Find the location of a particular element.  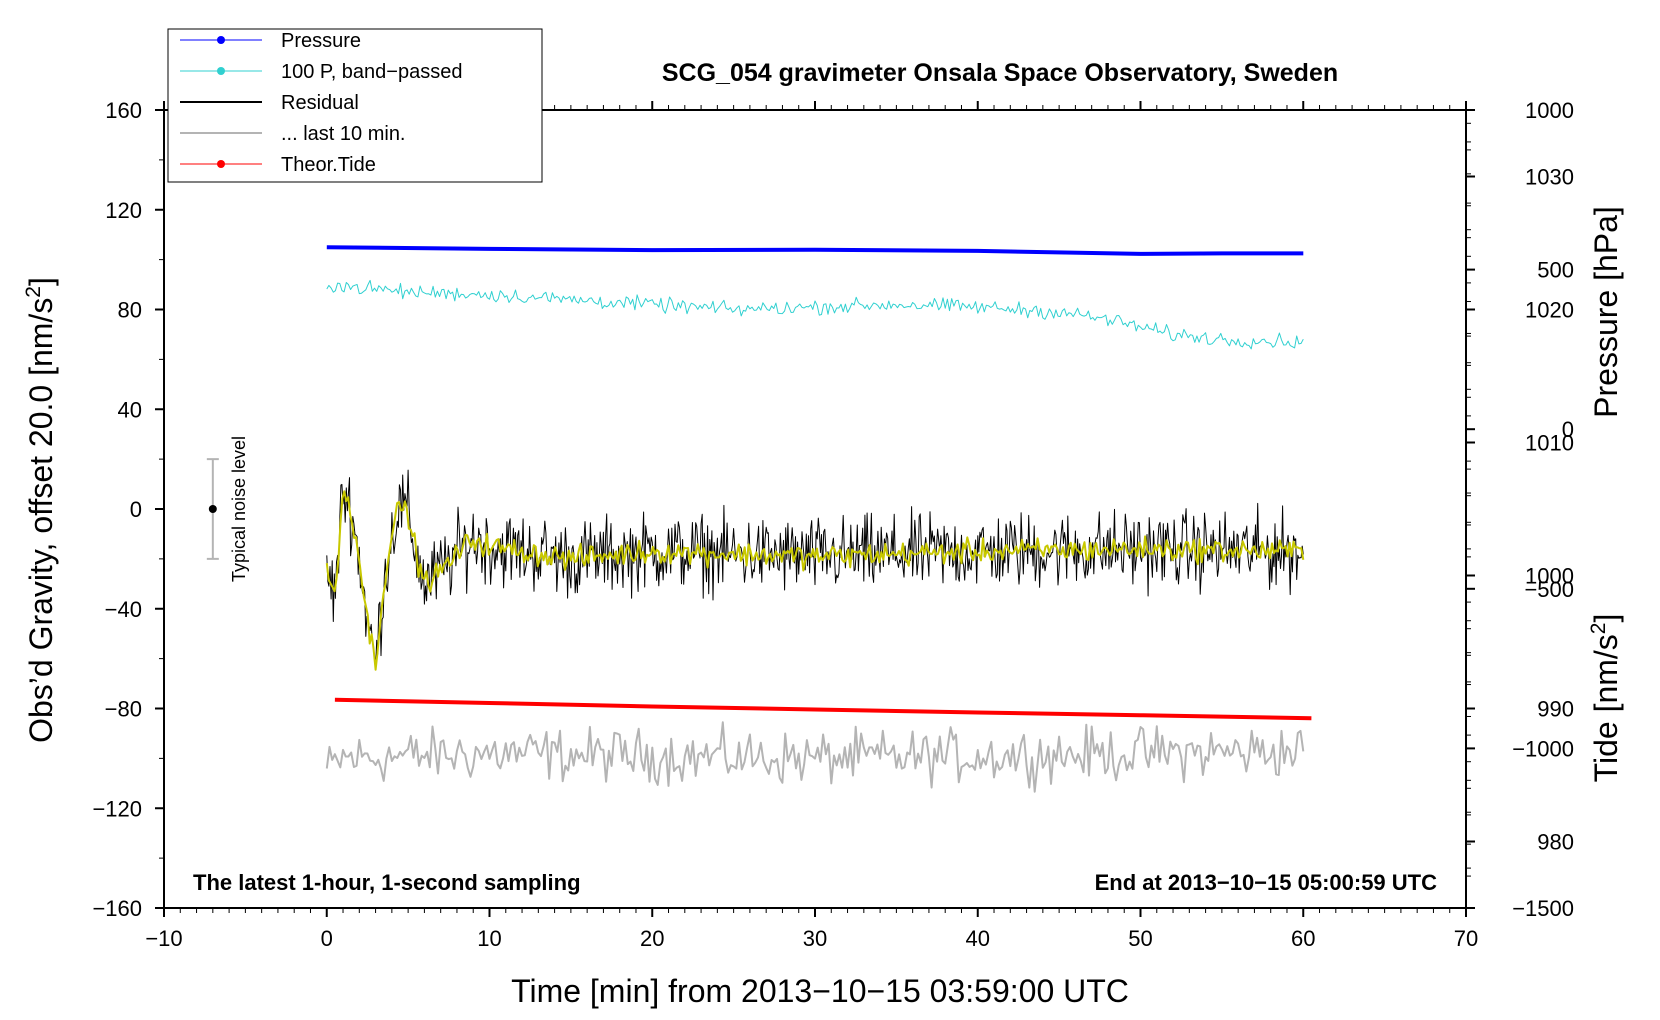

y-tick-label: −120 is located at coordinates (117, 808).